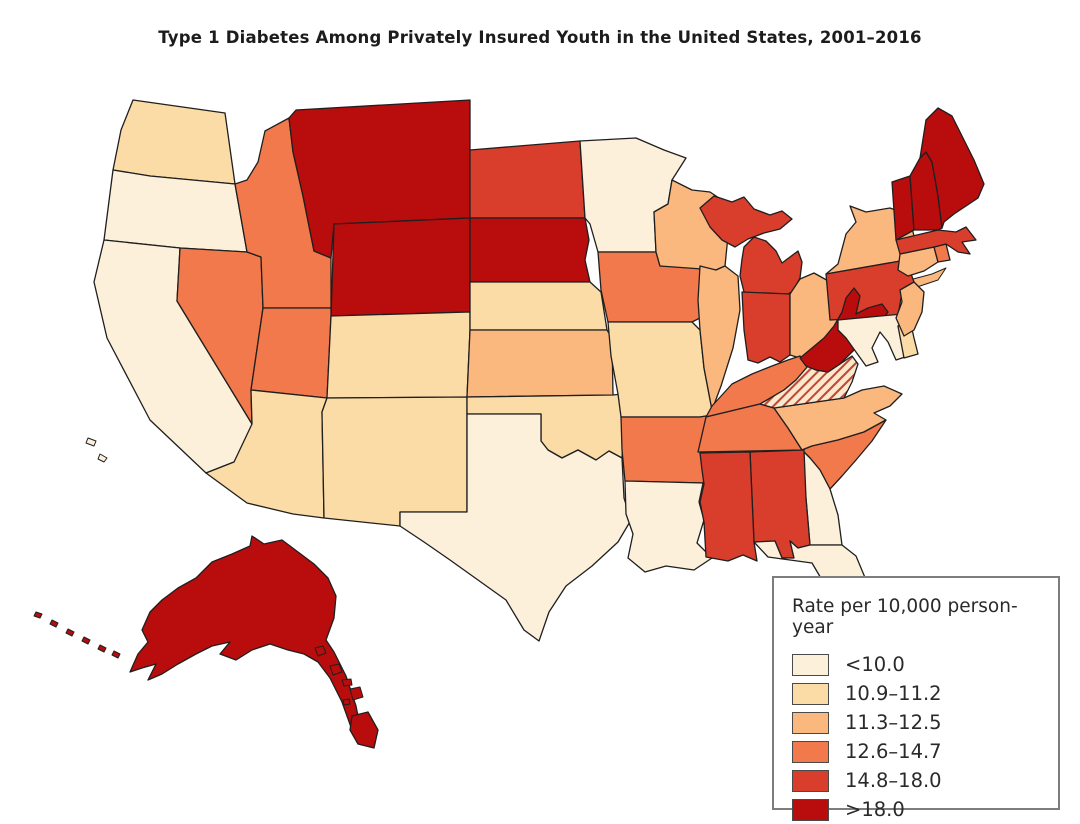  I want to click on legend-row: 10.9–11.2, so click(925, 693).